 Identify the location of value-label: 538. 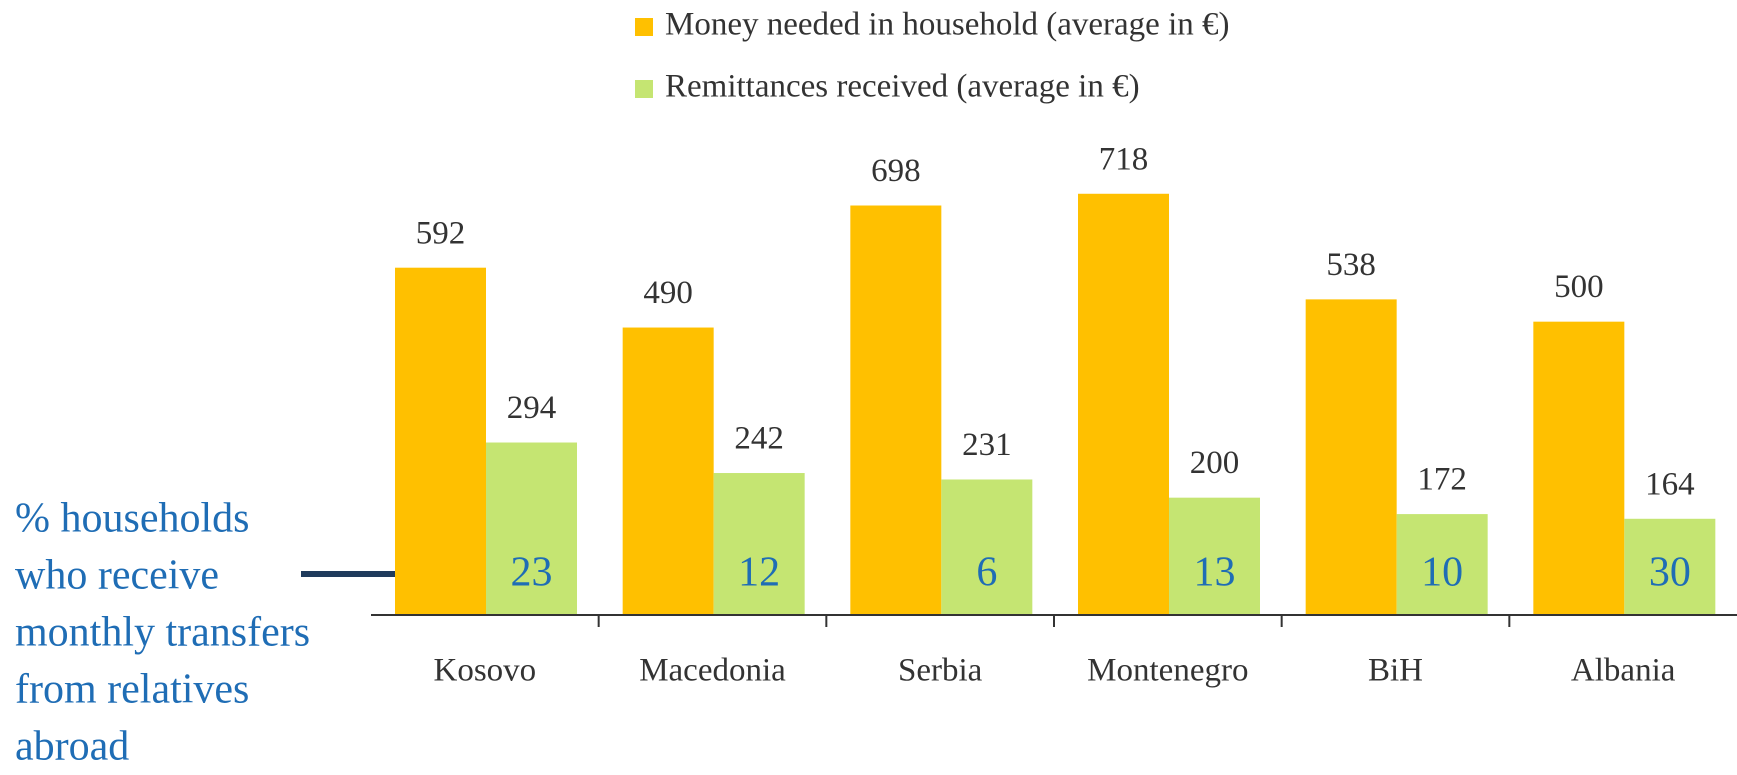
(1351, 265).